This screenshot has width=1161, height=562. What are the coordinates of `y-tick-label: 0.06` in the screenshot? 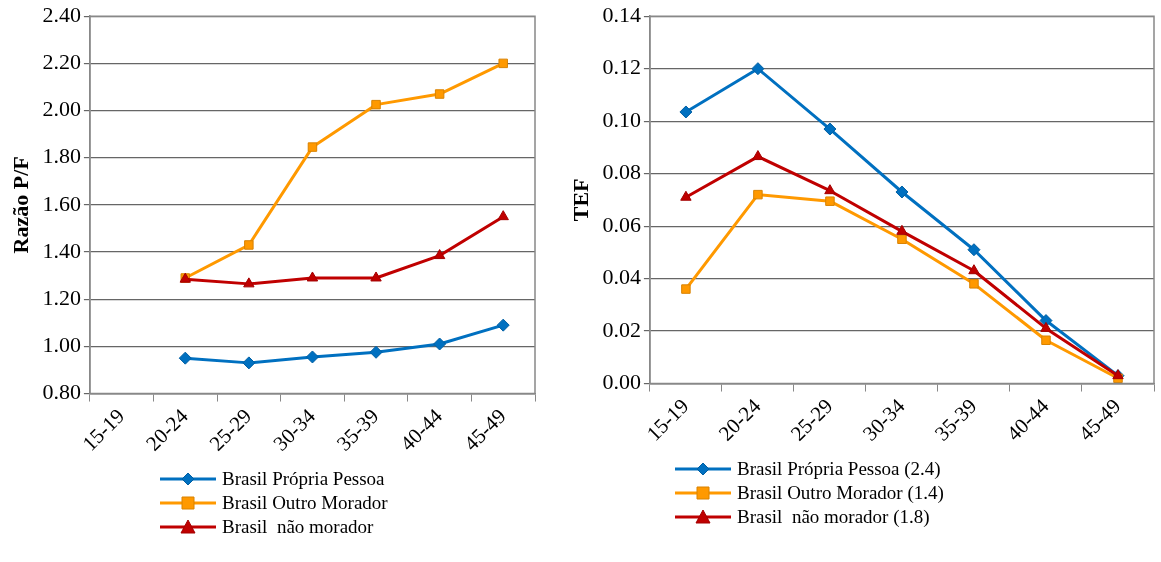 It's located at (621, 224).